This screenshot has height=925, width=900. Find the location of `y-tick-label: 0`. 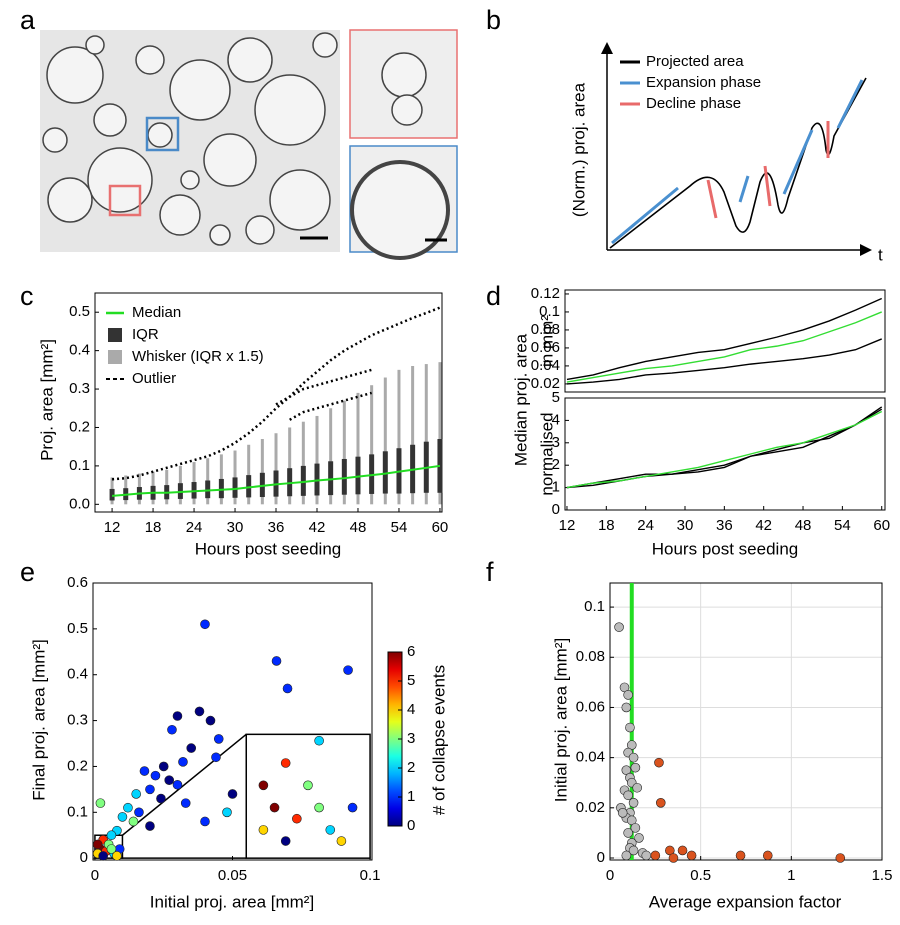

y-tick-label: 0 is located at coordinates (601, 857).